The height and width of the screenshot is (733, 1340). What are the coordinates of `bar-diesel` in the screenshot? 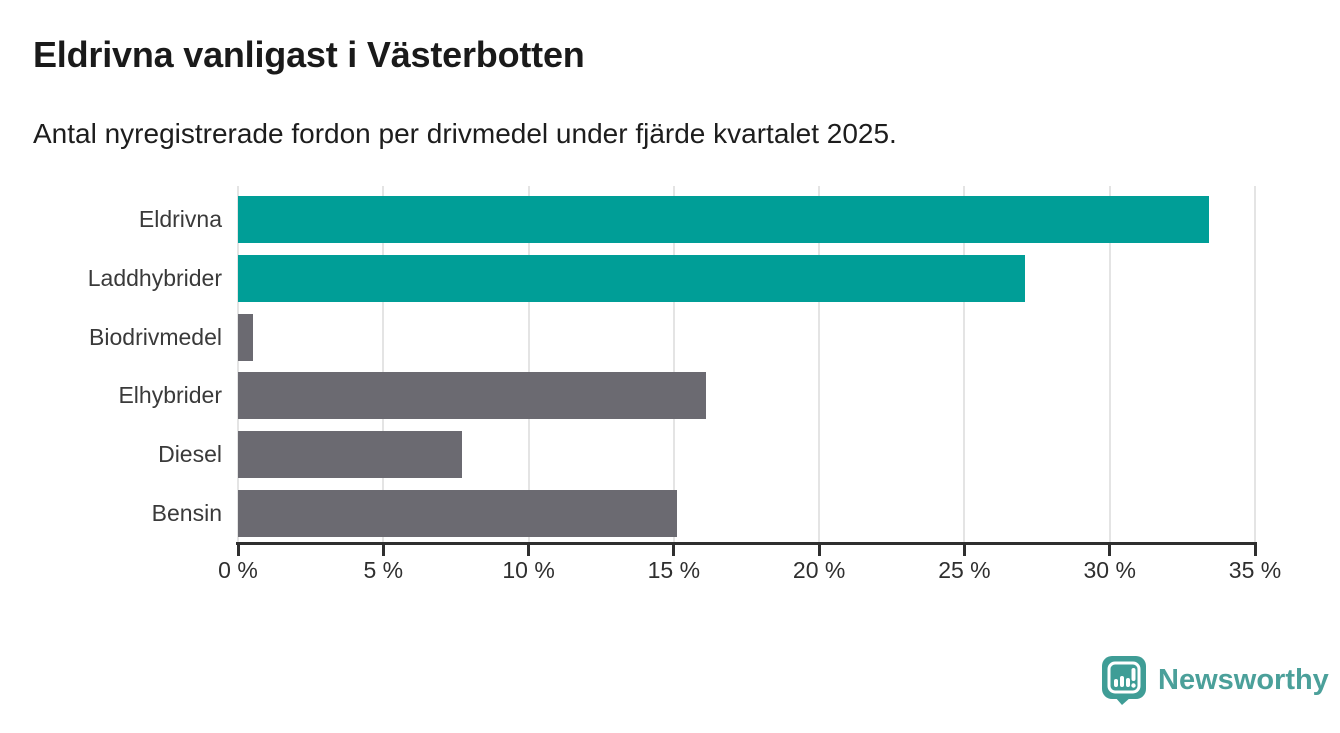 It's located at (350, 455).